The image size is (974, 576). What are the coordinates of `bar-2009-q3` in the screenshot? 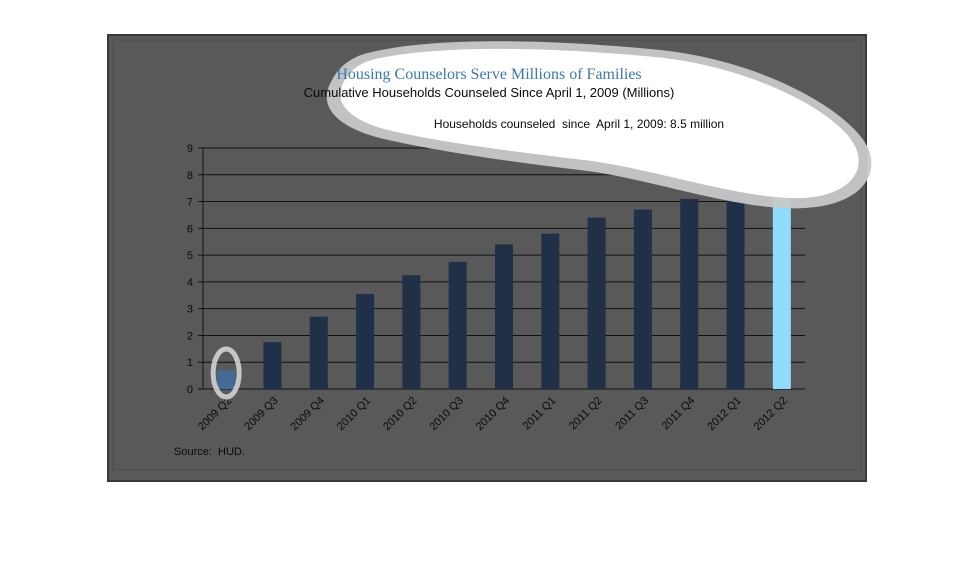 It's located at (272, 365).